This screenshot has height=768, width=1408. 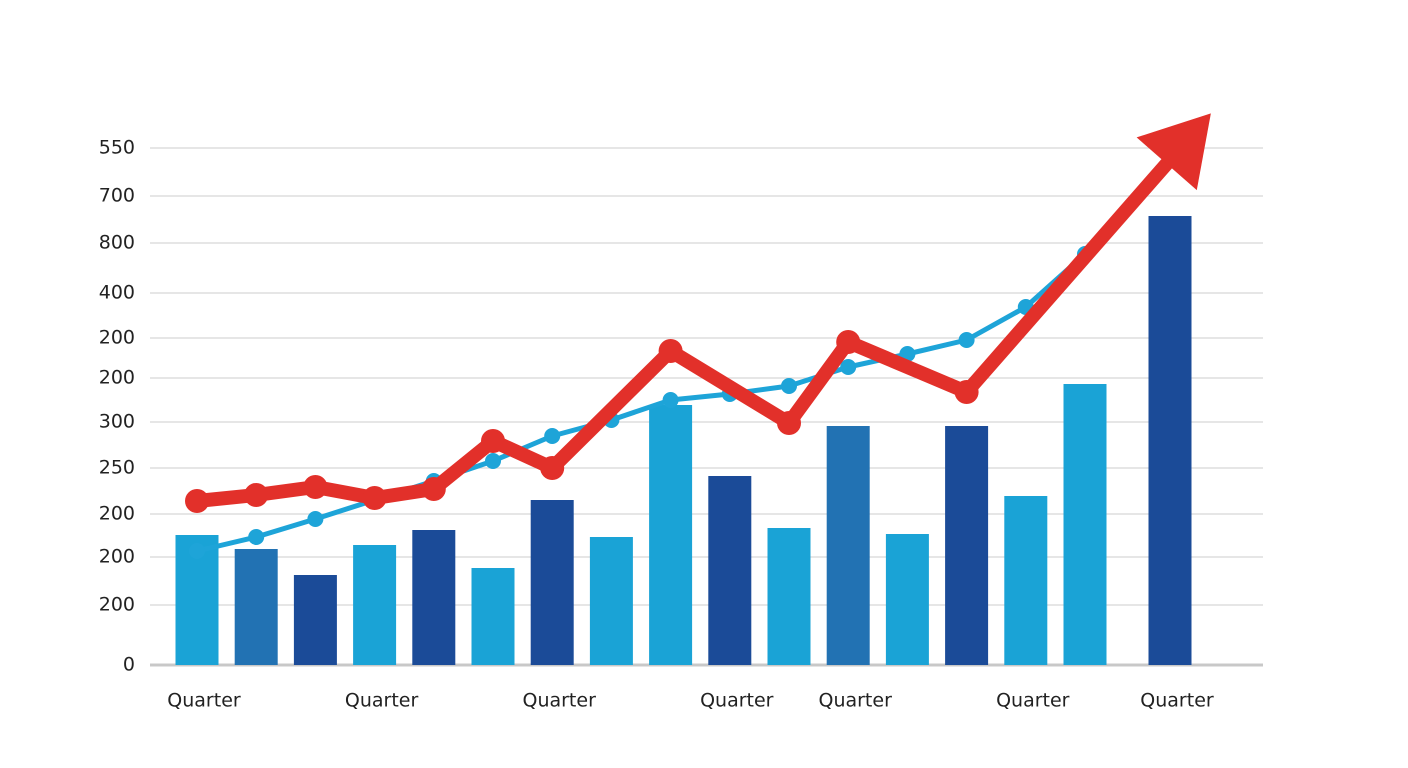 I want to click on arrow-head, so click(x=1173, y=152).